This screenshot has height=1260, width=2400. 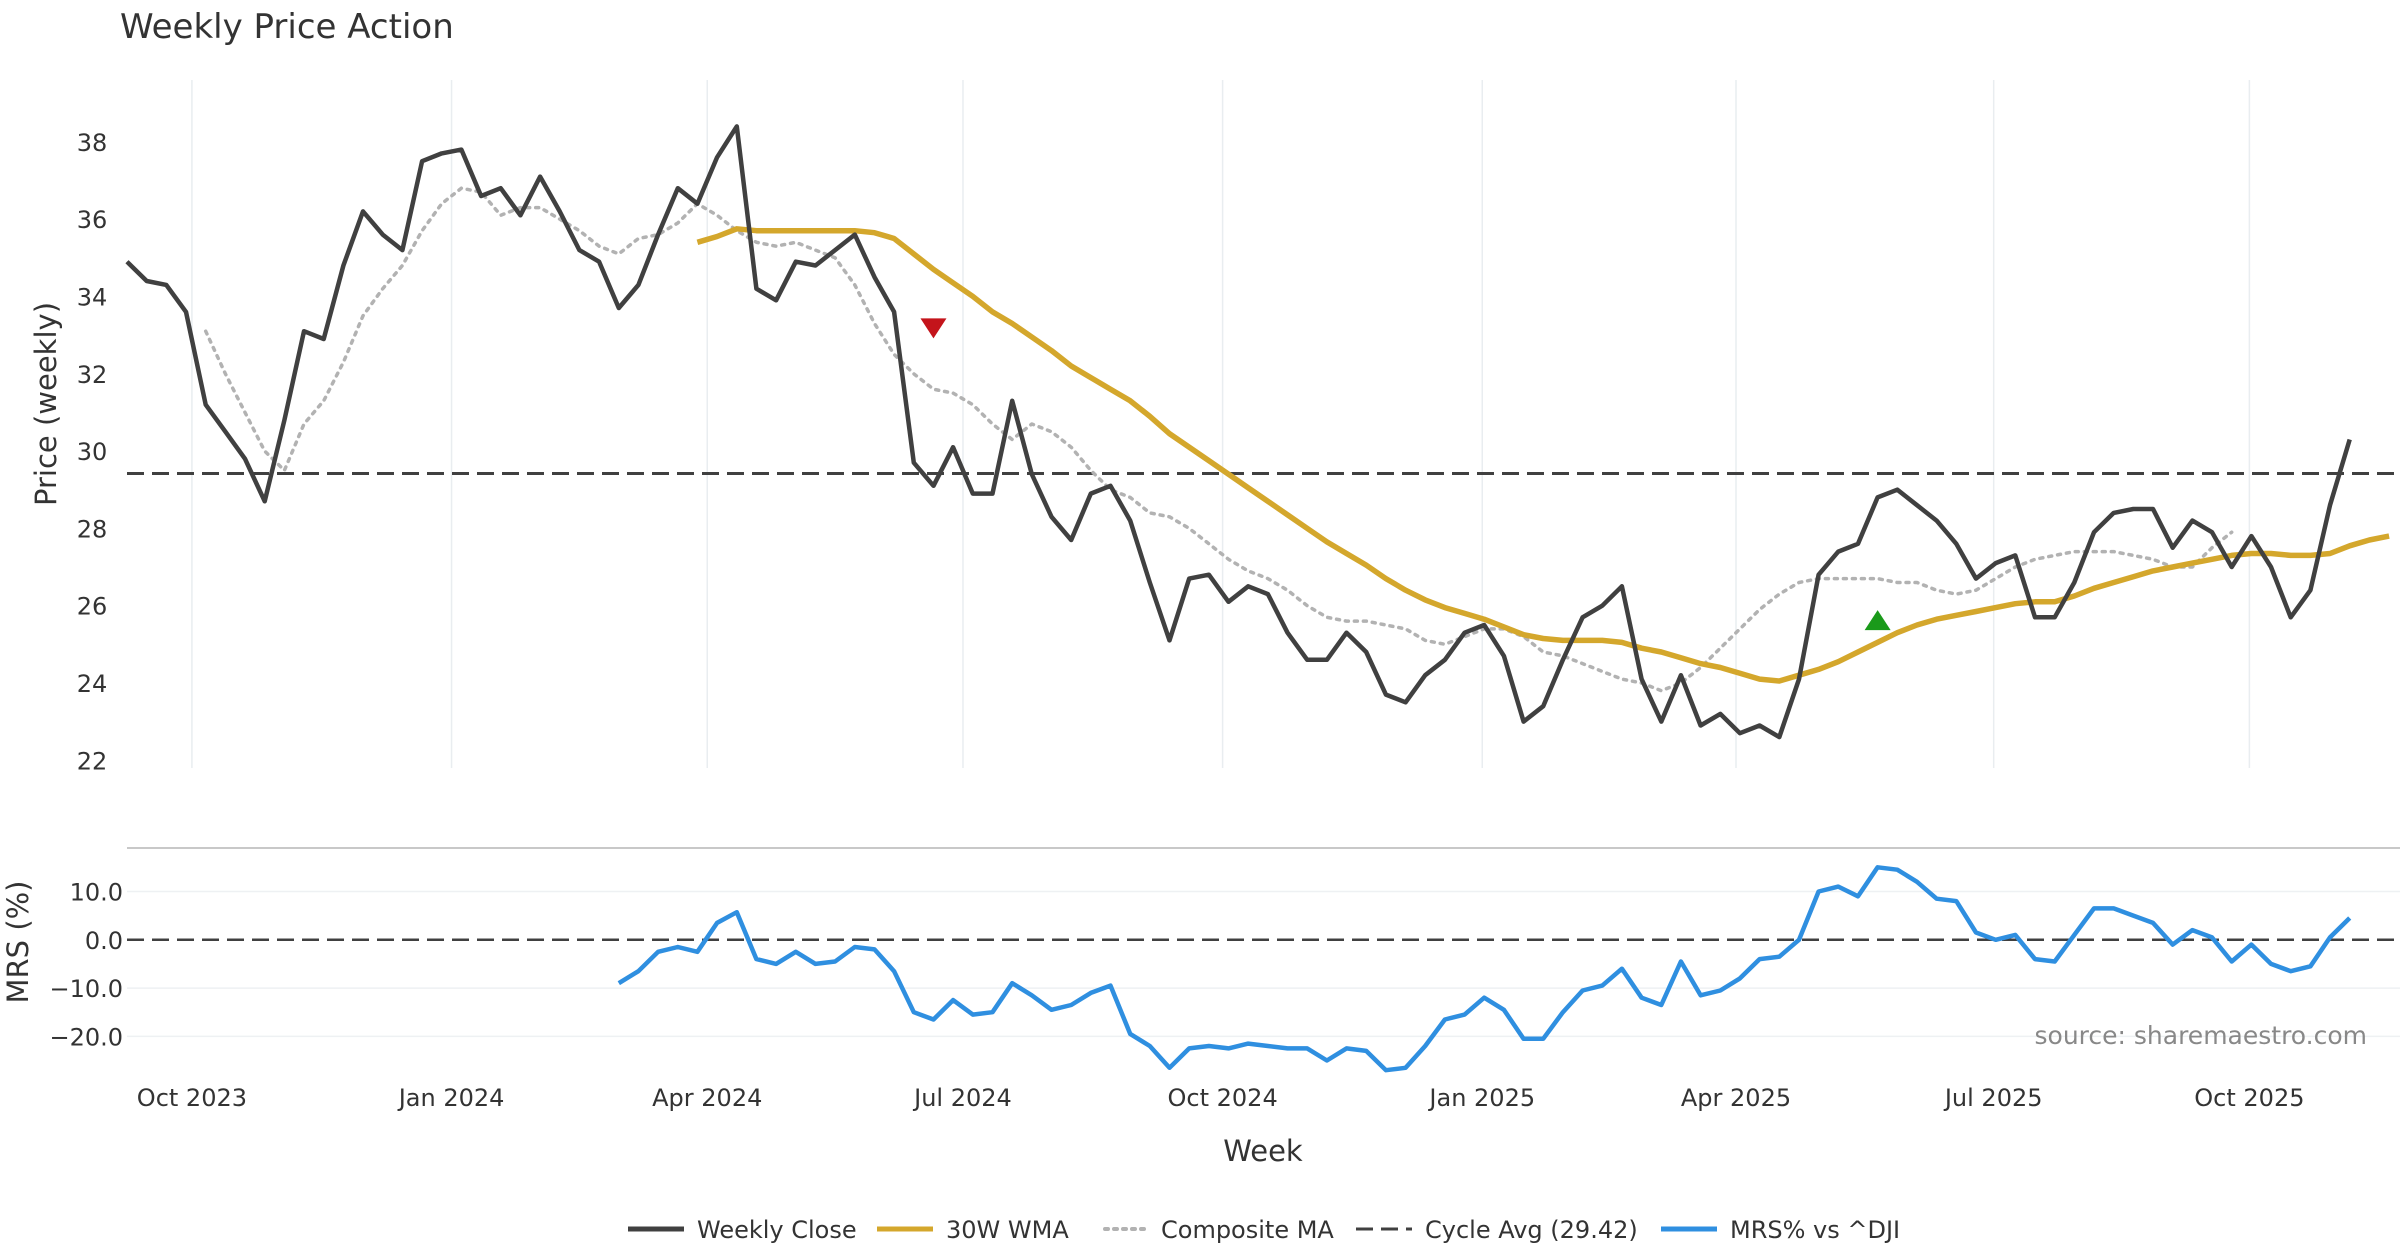 What do you see at coordinates (1007, 1230) in the screenshot?
I see `legend-label-30w-wma: 30W WMA` at bounding box center [1007, 1230].